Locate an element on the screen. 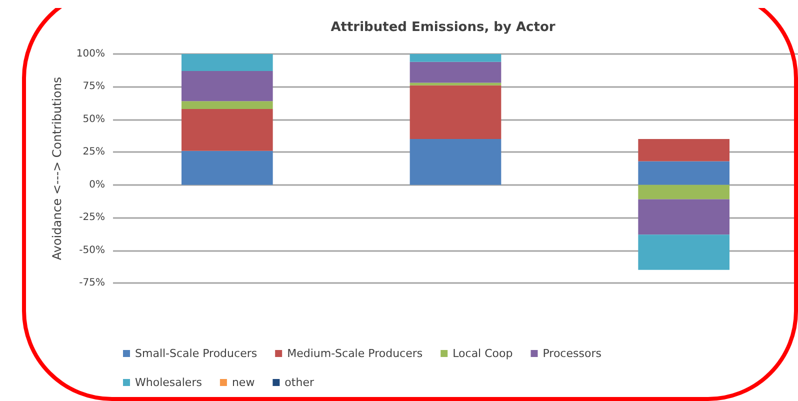 The height and width of the screenshot is (401, 798). legend-label: new is located at coordinates (243, 382).